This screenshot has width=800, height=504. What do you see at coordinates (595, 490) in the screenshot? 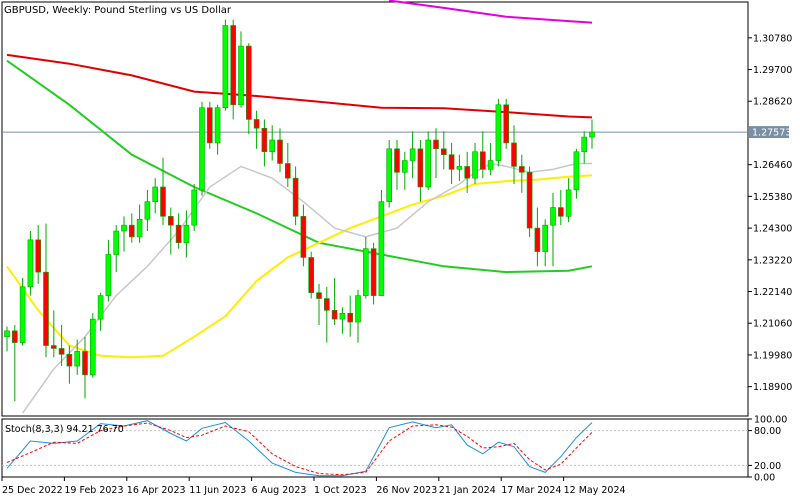
I see `x-tick-label: 12 May 2024` at bounding box center [595, 490].